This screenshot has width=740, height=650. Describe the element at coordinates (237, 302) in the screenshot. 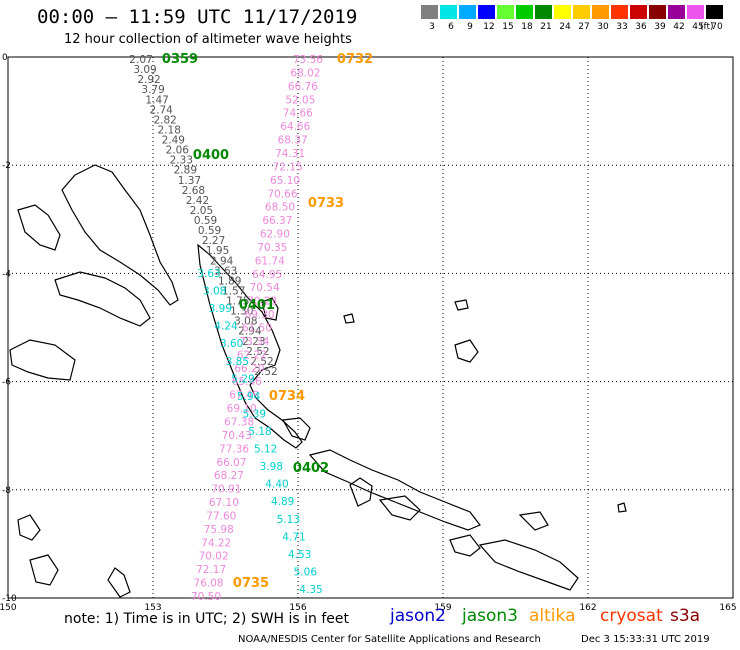

I see `jason3-swh-value: 1.75` at that location.